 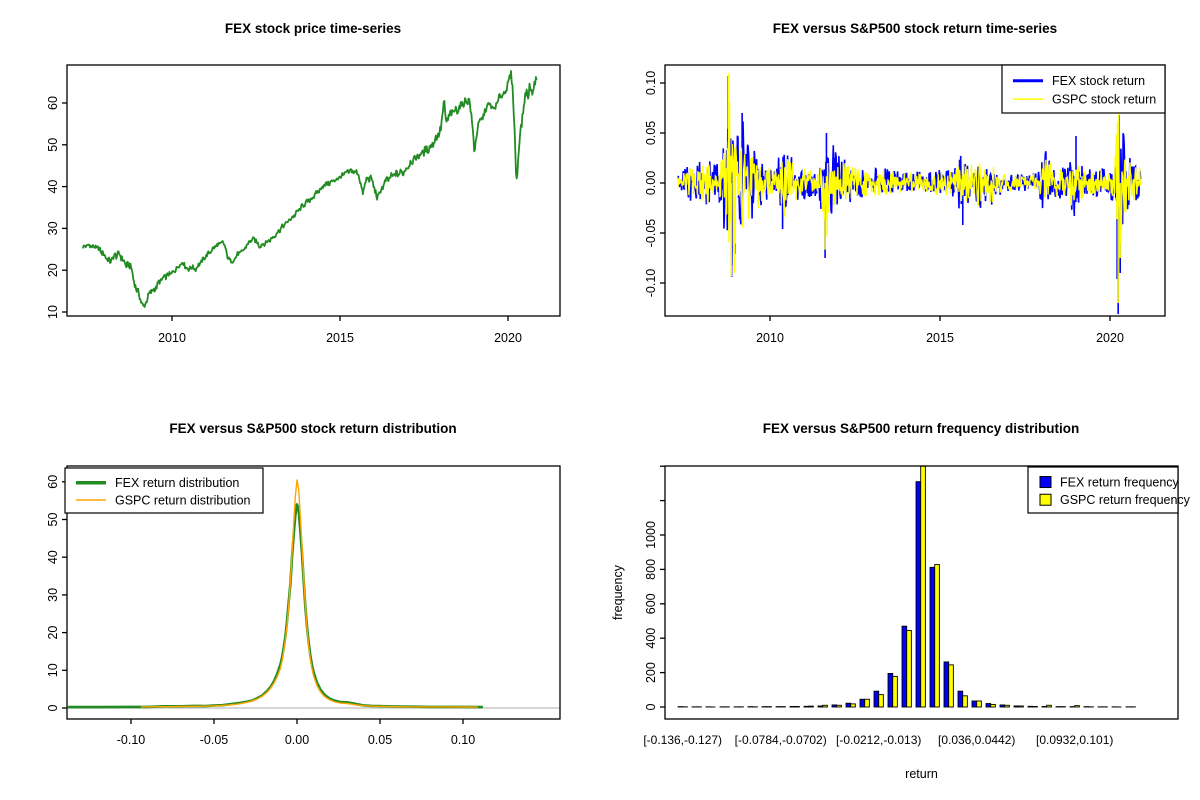 What do you see at coordinates (618, 592) in the screenshot?
I see `axis-label: frequency` at bounding box center [618, 592].